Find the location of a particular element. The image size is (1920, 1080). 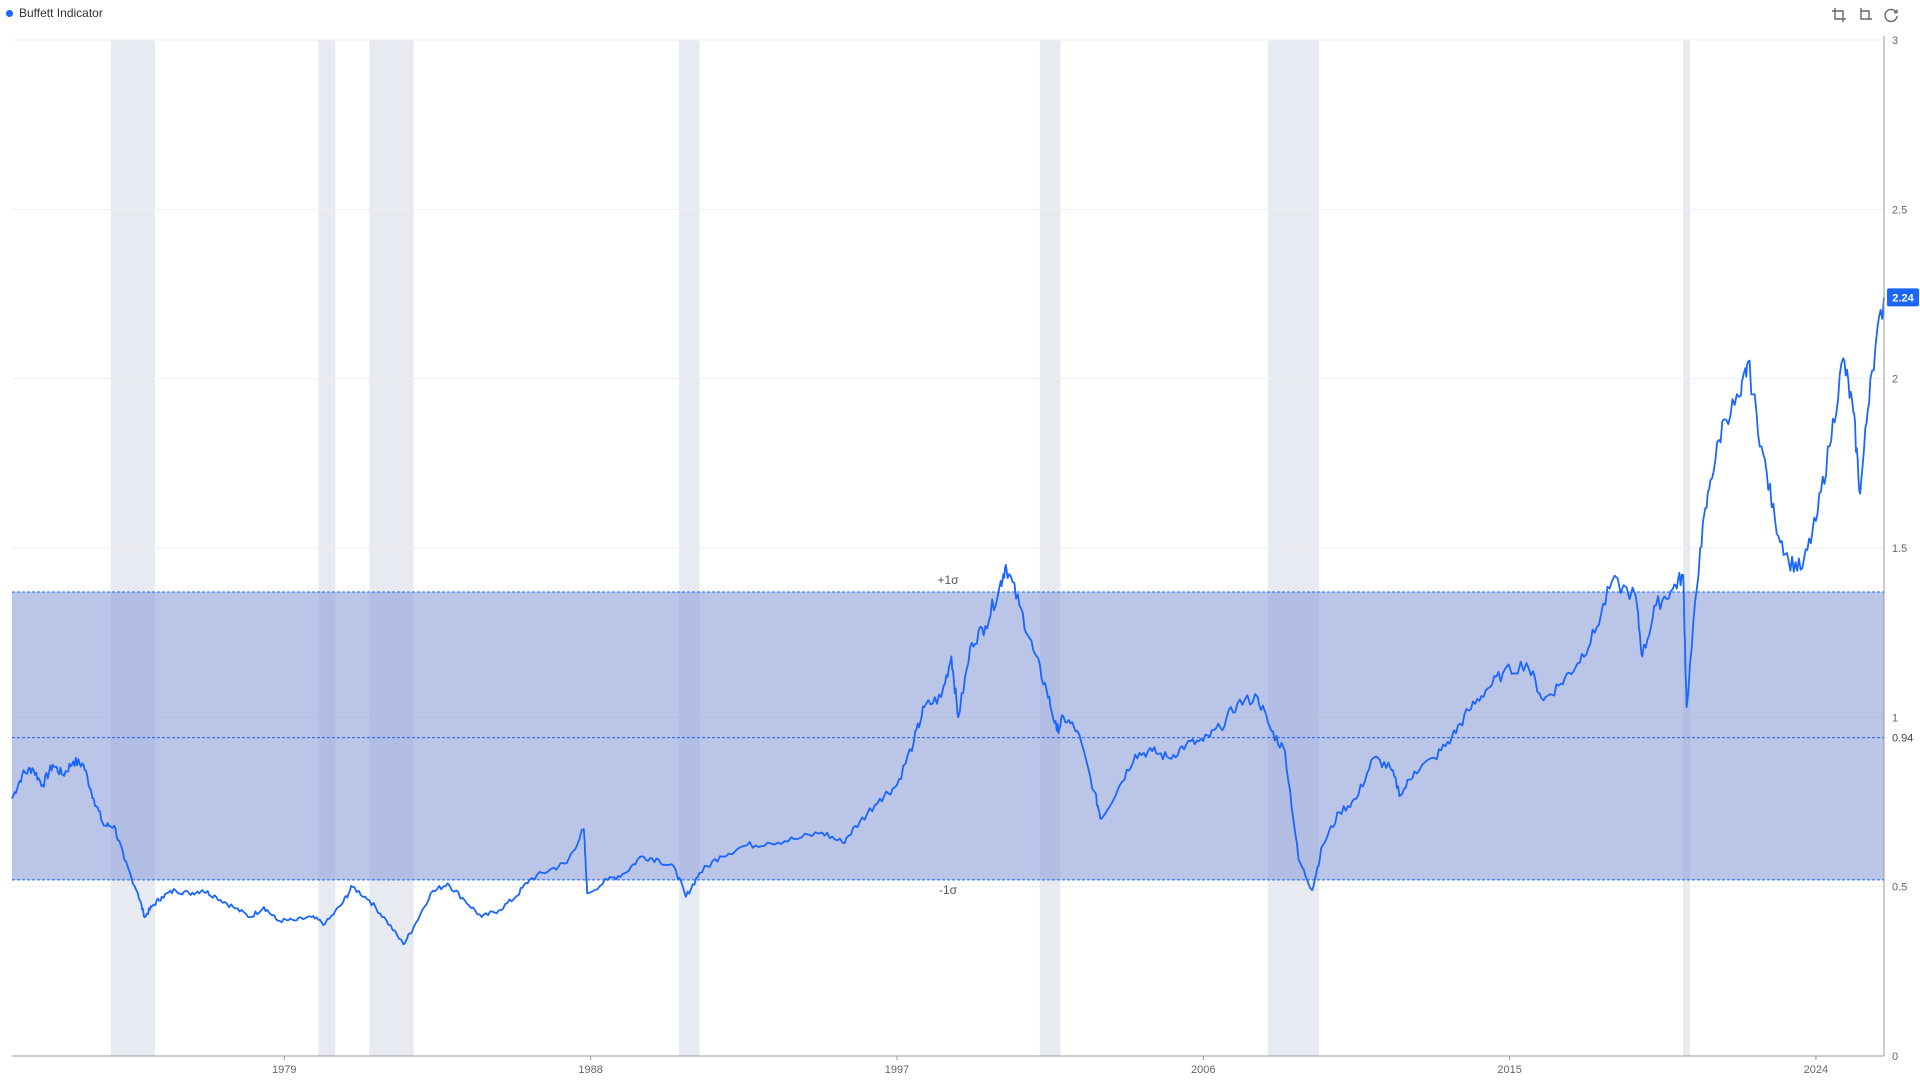

x-tick-label: 2006 is located at coordinates (1203, 1070).